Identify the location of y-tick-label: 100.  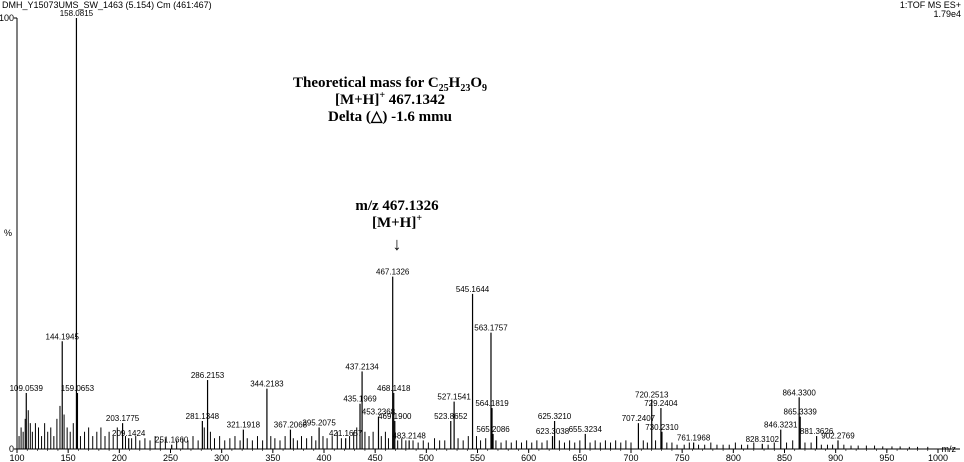
(7, 18).